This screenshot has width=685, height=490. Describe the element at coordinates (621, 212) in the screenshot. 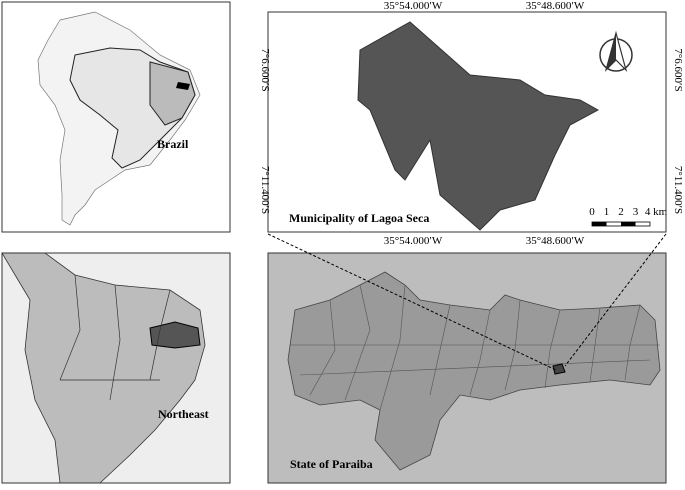

I see `scale-label: 2` at that location.